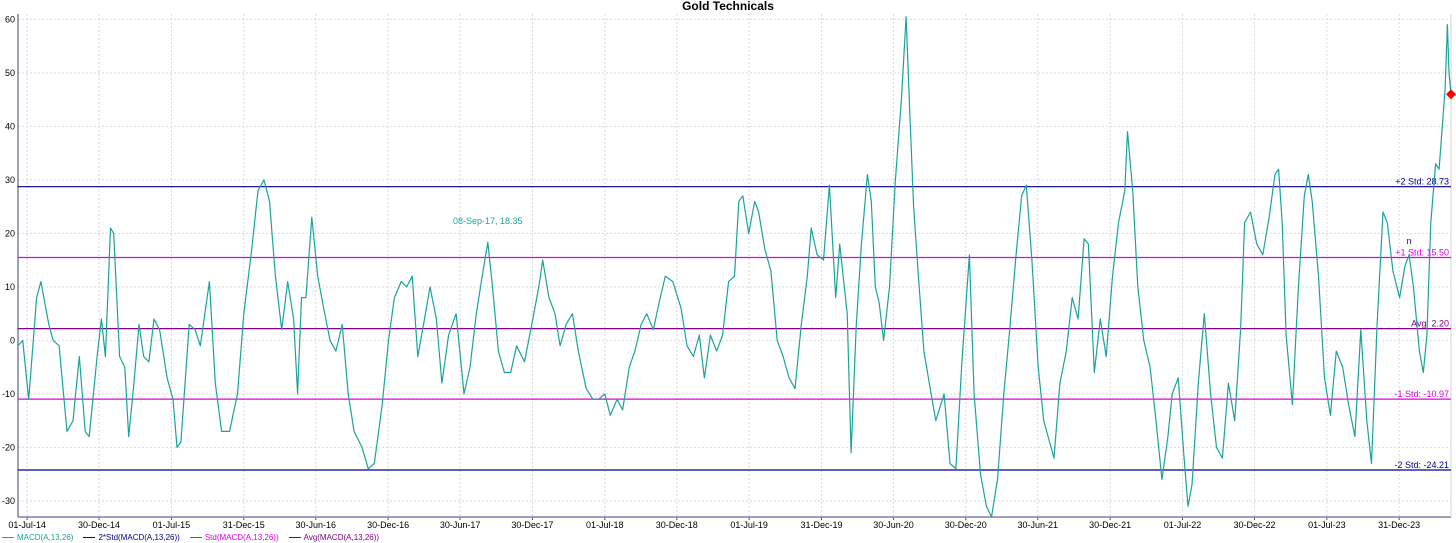 The image size is (1456, 543). I want to click on legend-item: MACD(A,13,26), so click(37, 537).